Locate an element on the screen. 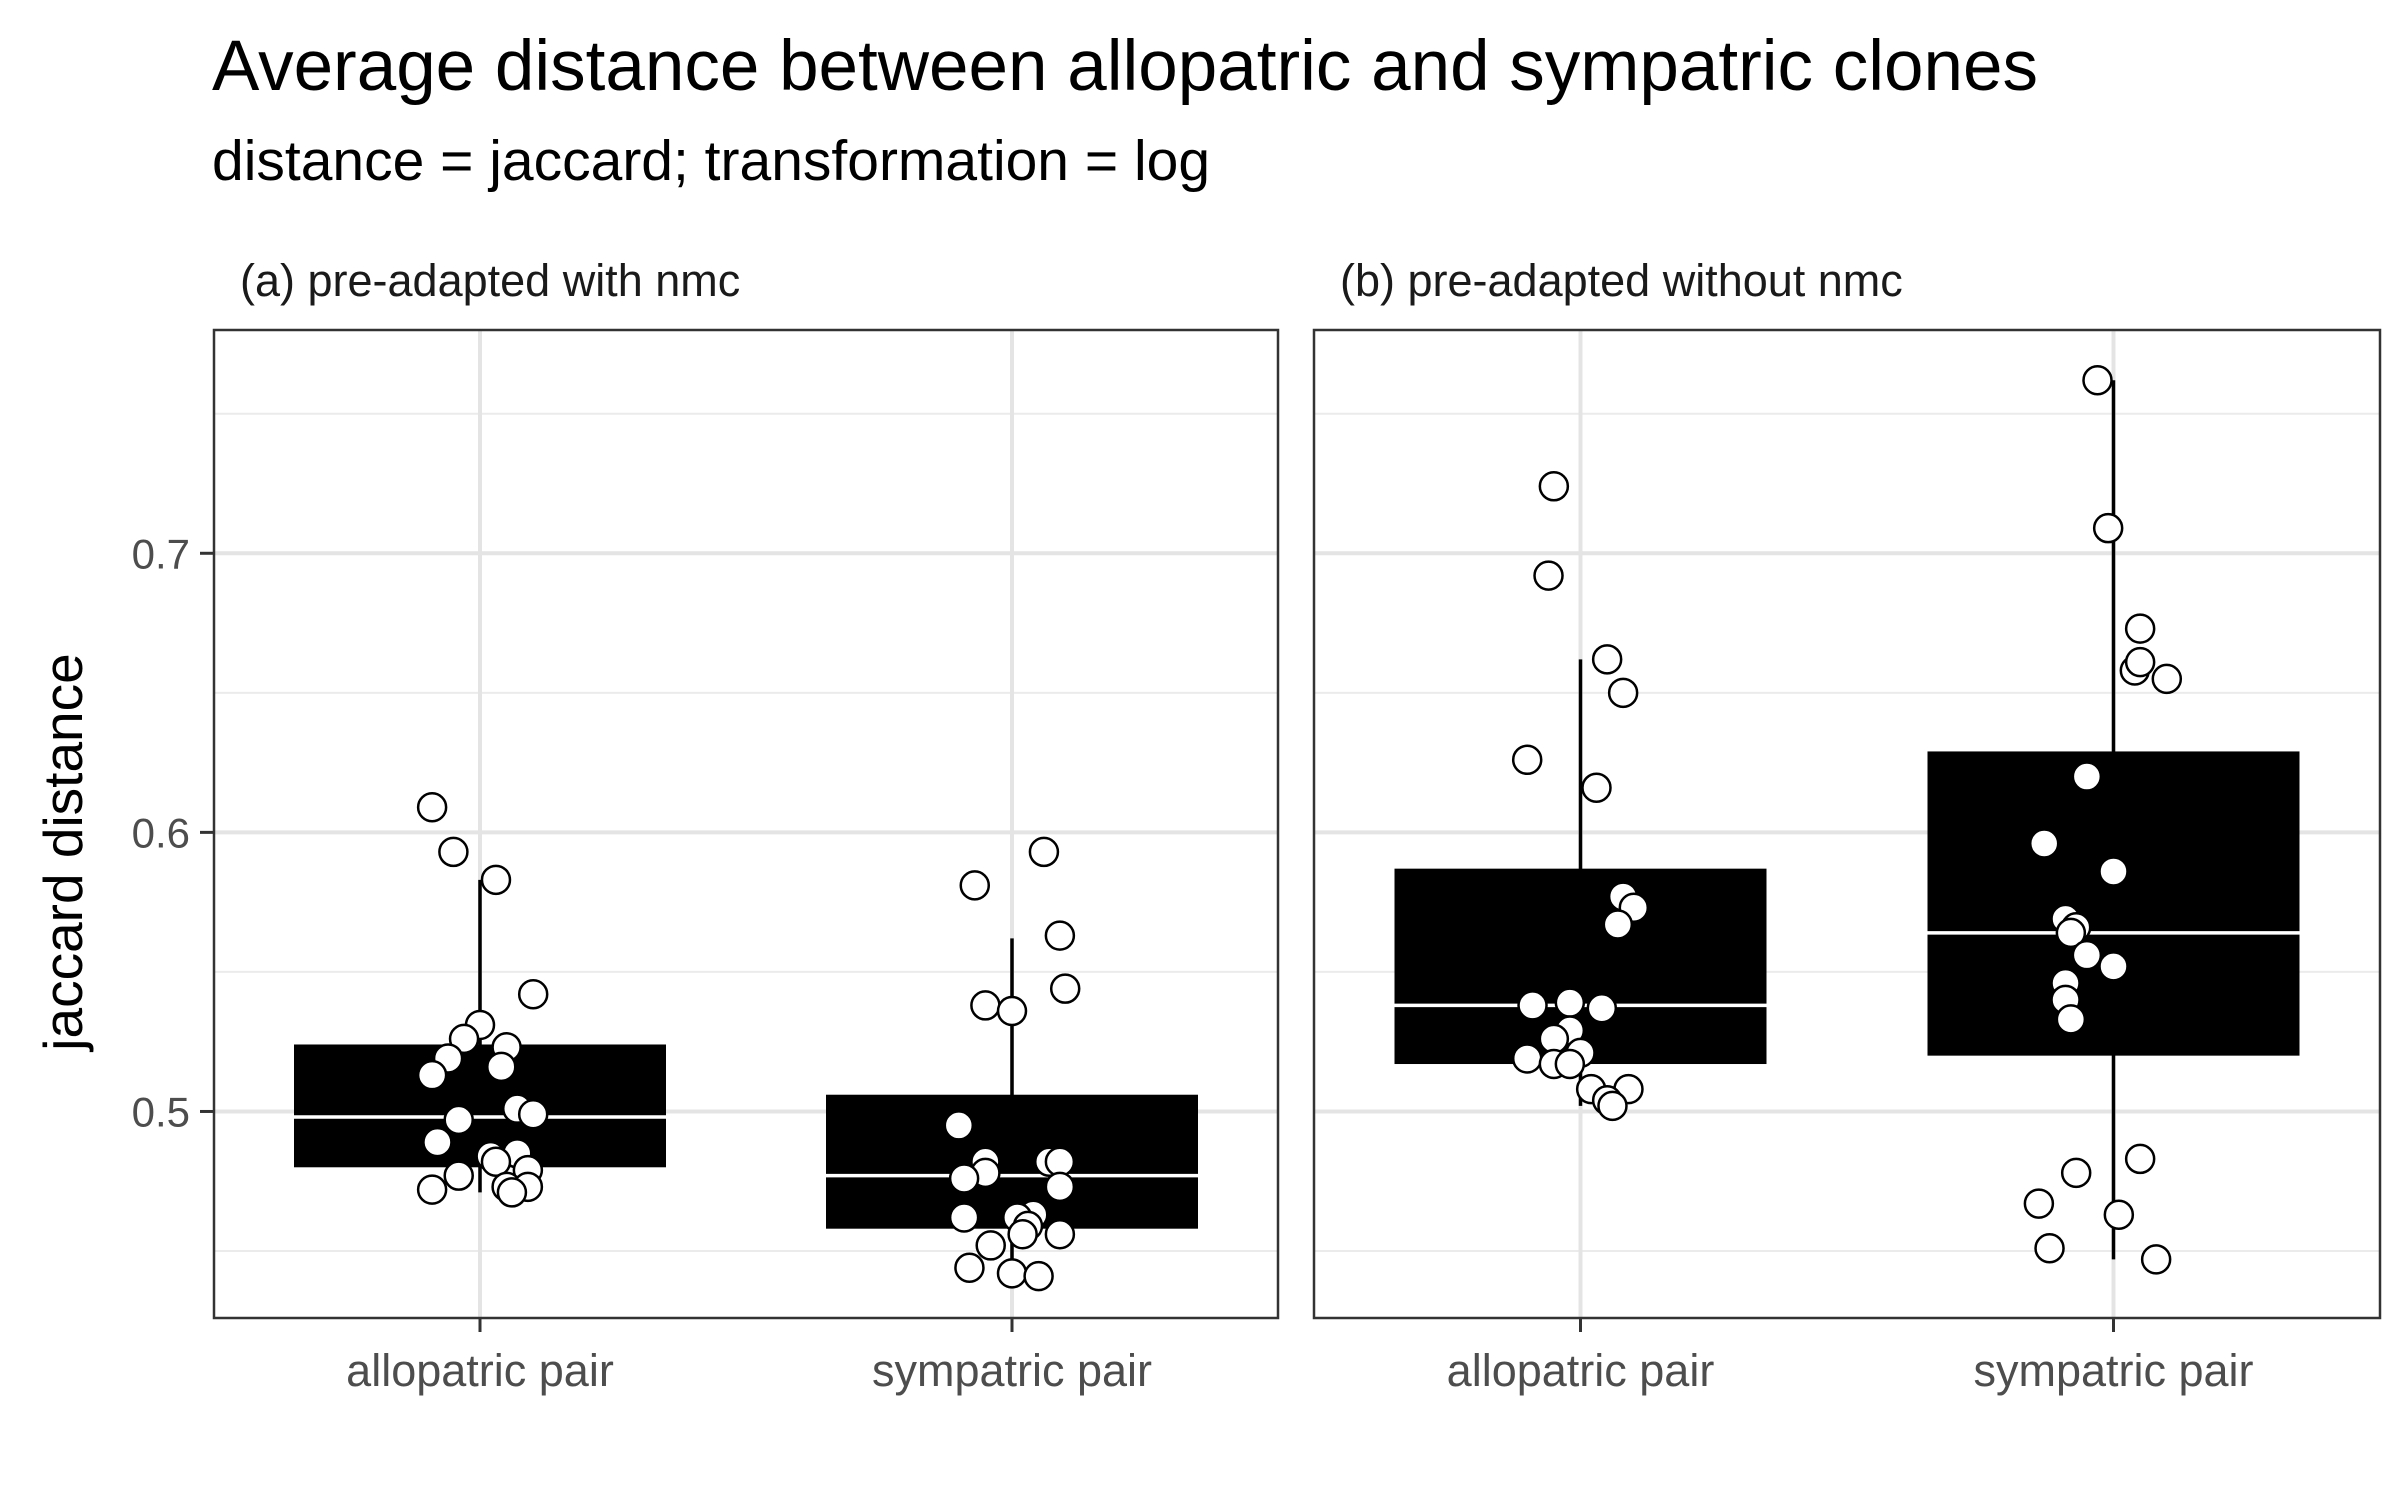  box-body is located at coordinates (2113, 903).